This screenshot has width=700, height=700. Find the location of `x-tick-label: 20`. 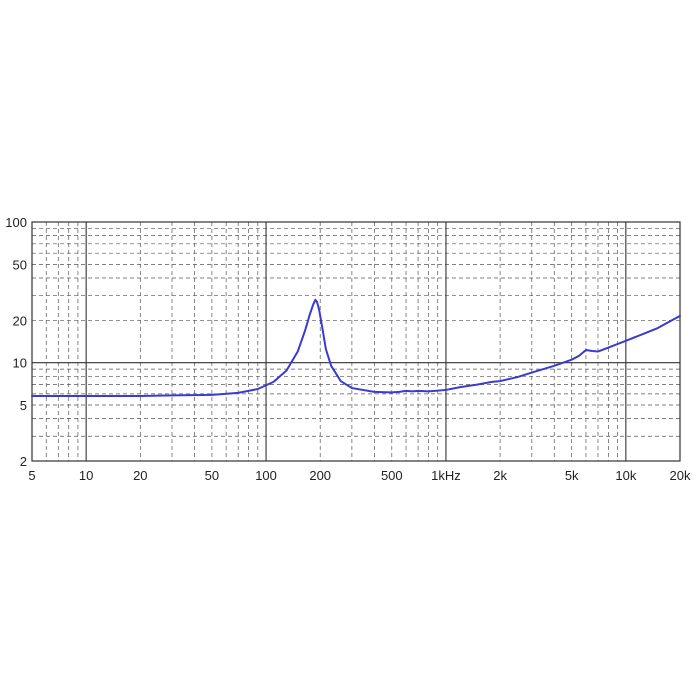

x-tick-label: 20 is located at coordinates (140, 475).